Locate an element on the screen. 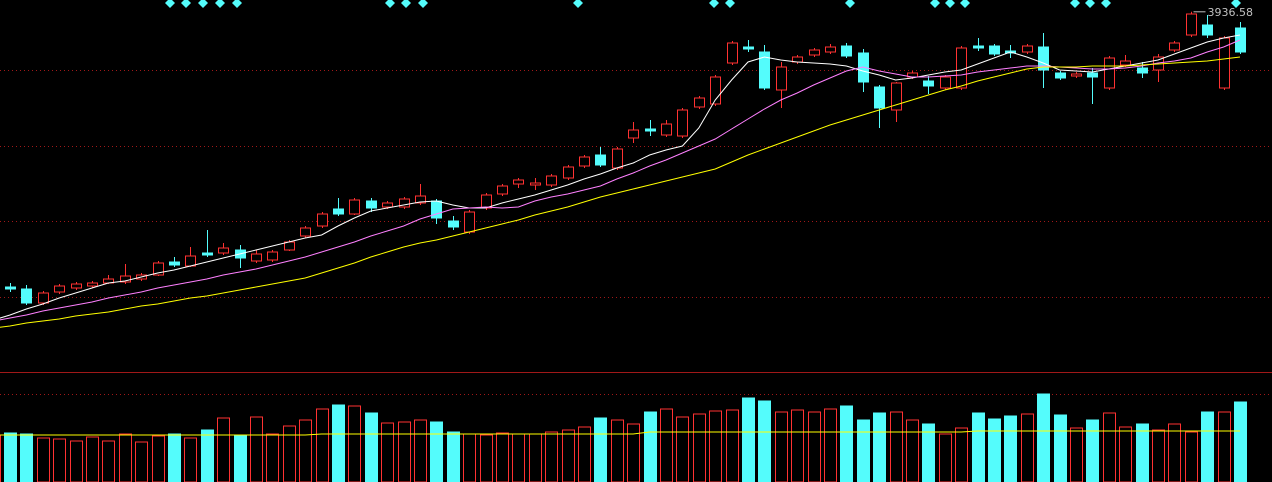 The image size is (1272, 482). moving-average-line is located at coordinates (620, 433).